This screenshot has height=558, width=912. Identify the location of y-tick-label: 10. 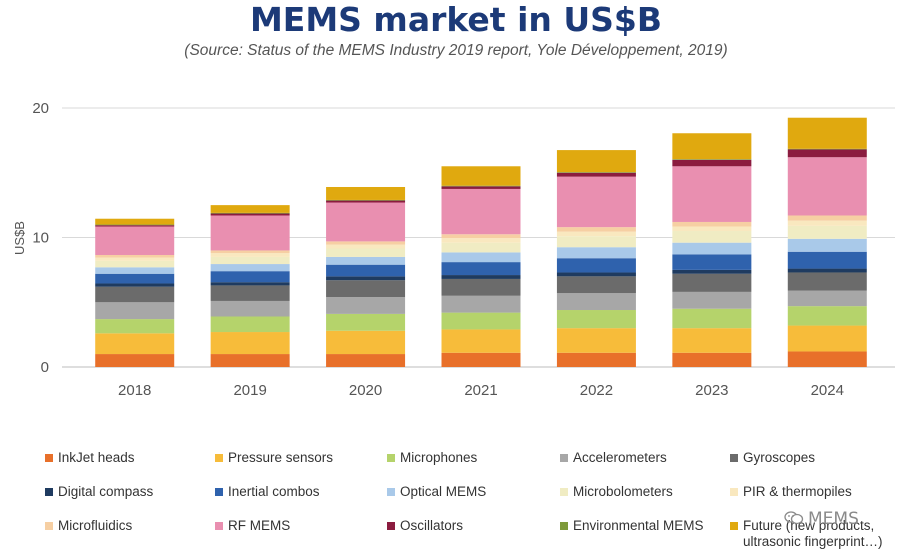
(40, 238).